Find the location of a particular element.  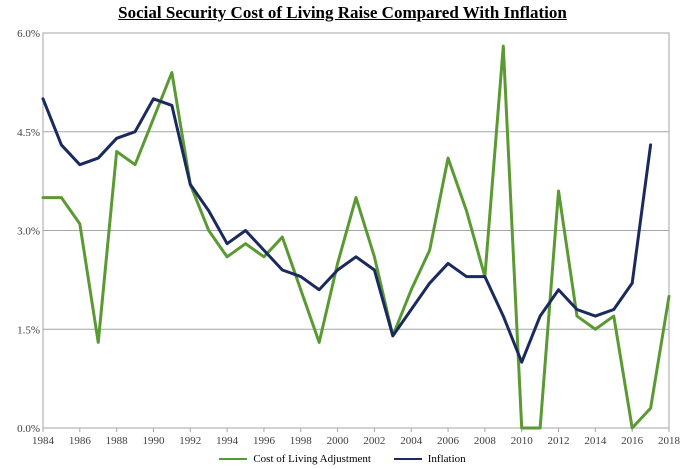

x-tick-label: 2006 is located at coordinates (448, 441).